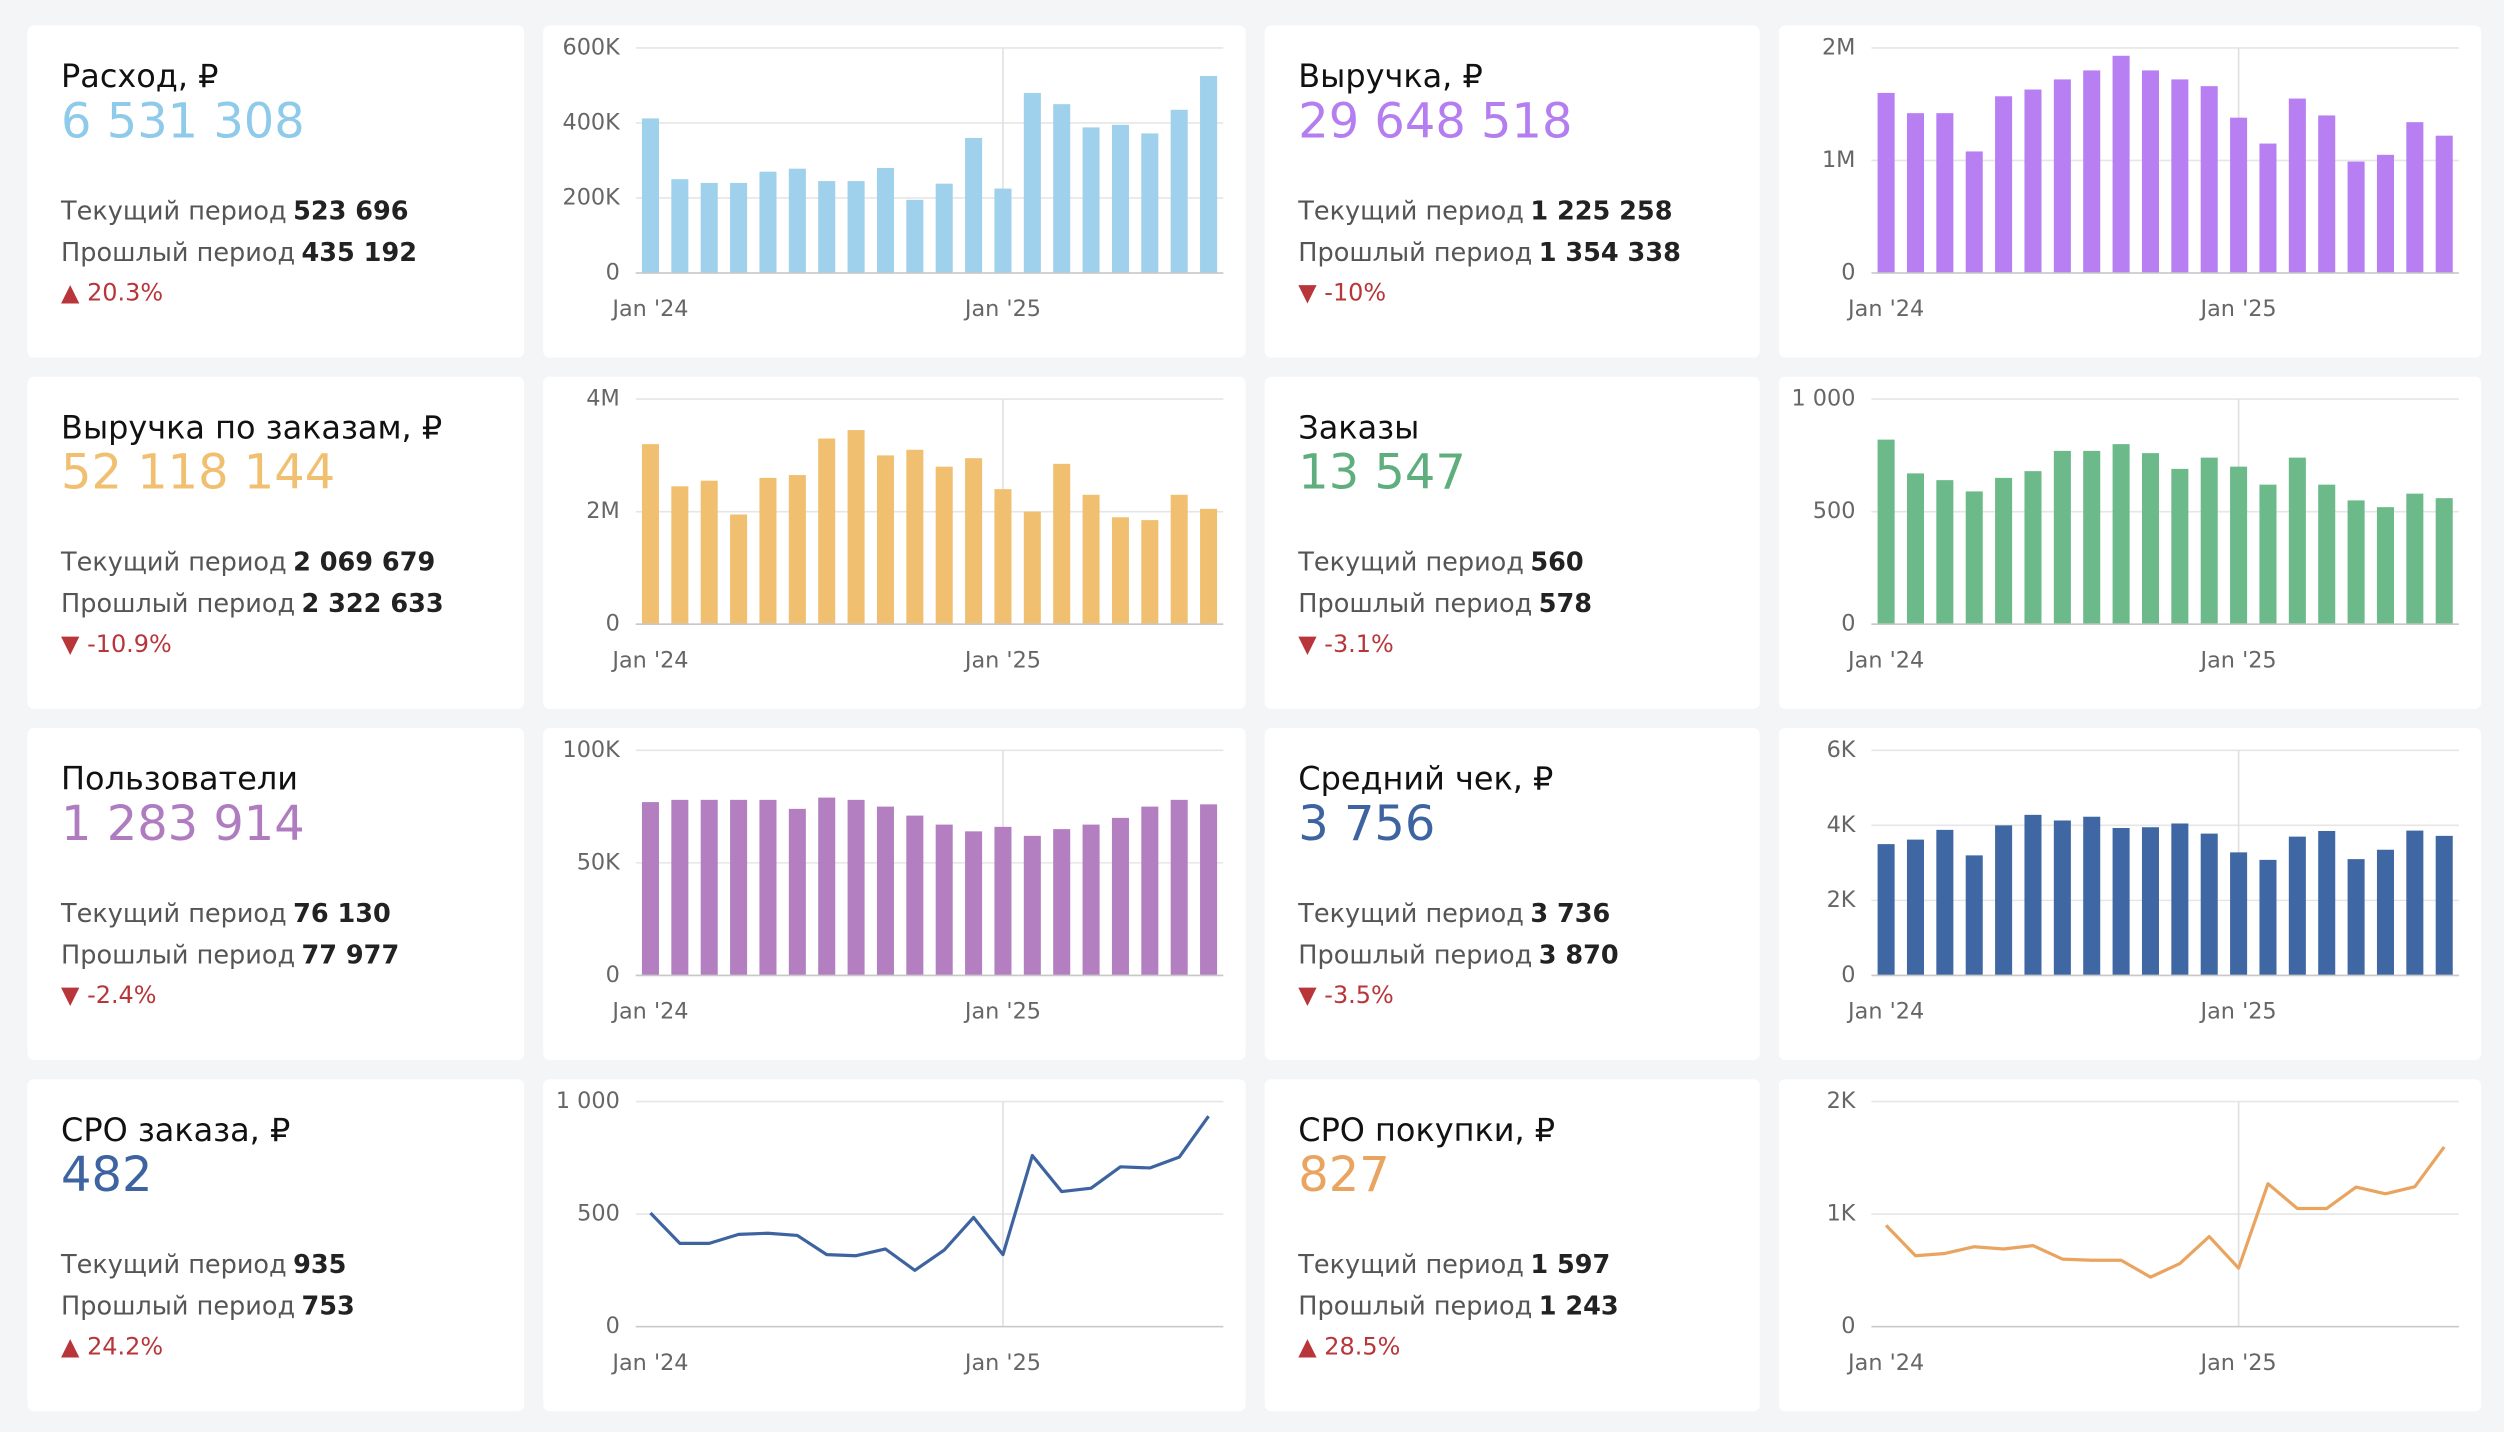  What do you see at coordinates (1556, 563) in the screenshot?
I see `period-value: 560` at bounding box center [1556, 563].